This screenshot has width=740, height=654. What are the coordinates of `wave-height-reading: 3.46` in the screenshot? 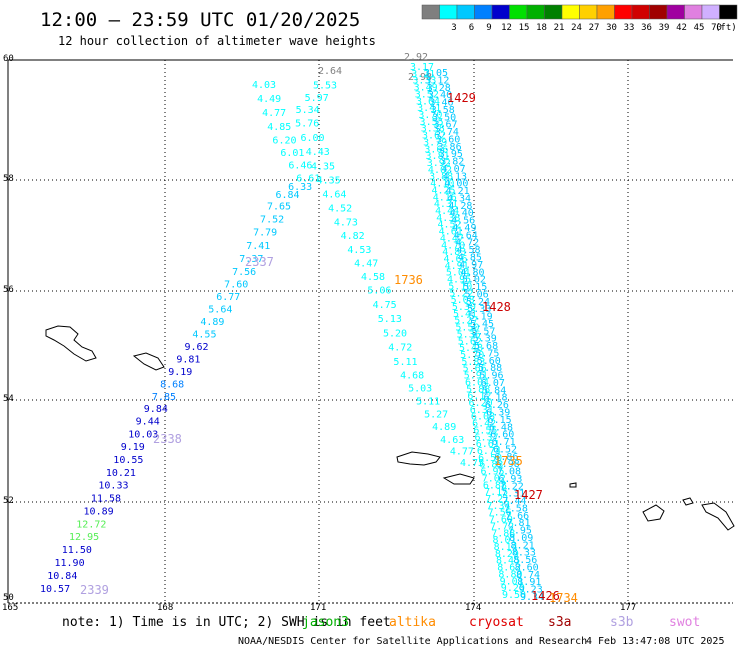 It's located at (441, 103).